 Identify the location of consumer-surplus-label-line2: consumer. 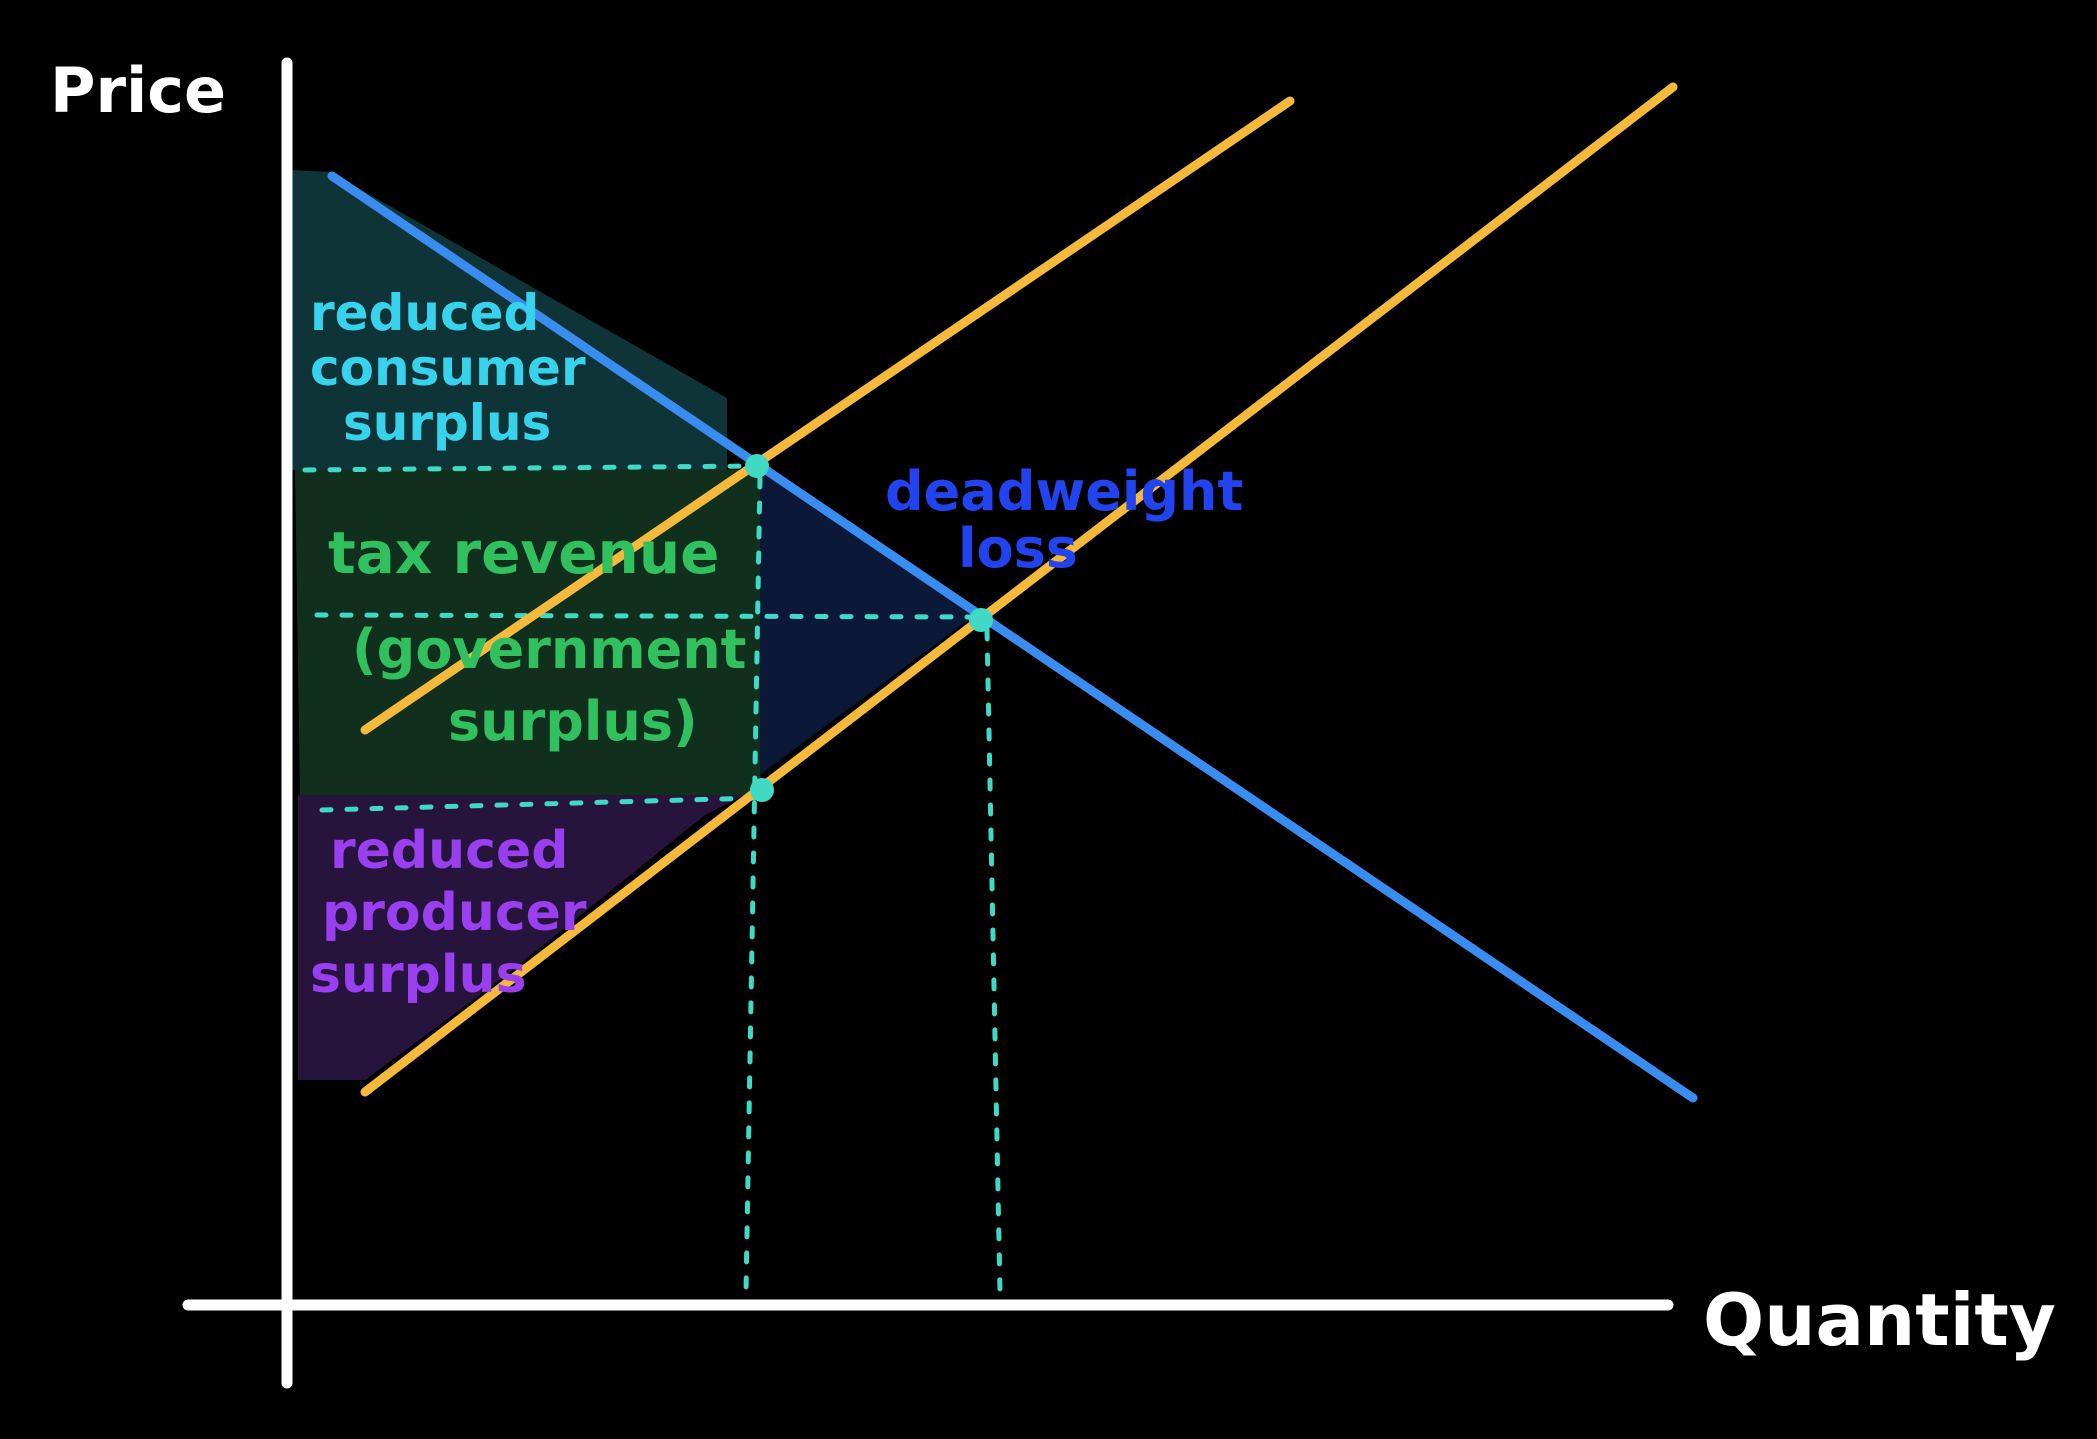
(448, 368).